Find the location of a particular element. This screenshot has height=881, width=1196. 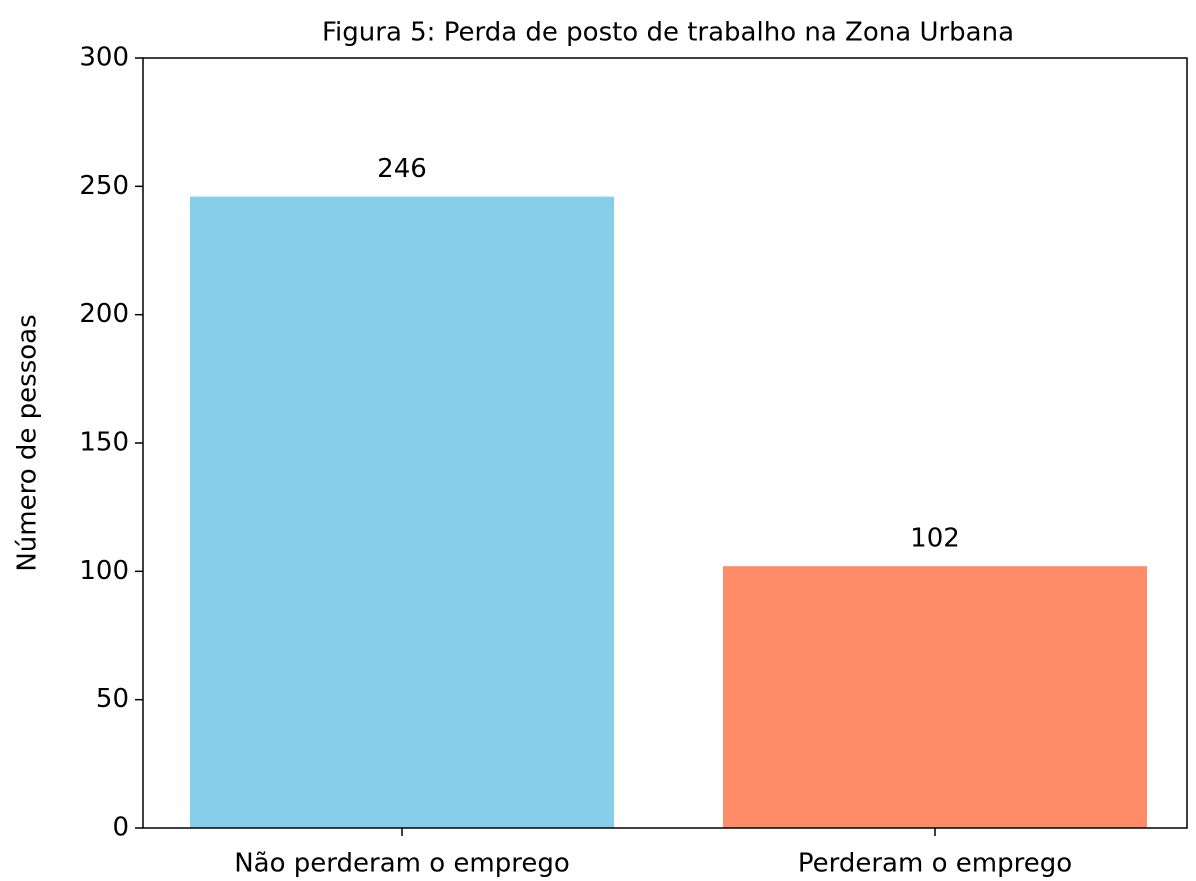

y-tick-label: 0 is located at coordinates (120, 828).